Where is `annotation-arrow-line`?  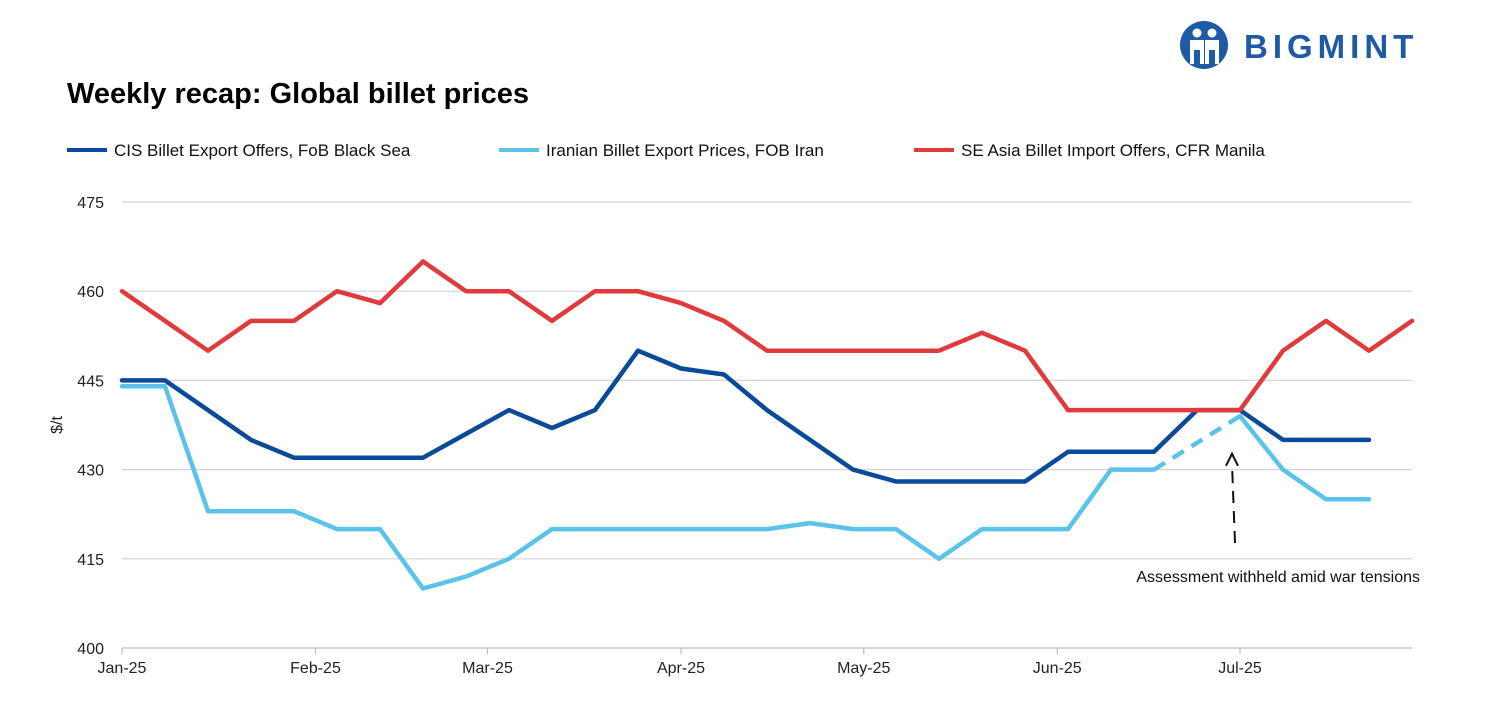
annotation-arrow-line is located at coordinates (1233, 503).